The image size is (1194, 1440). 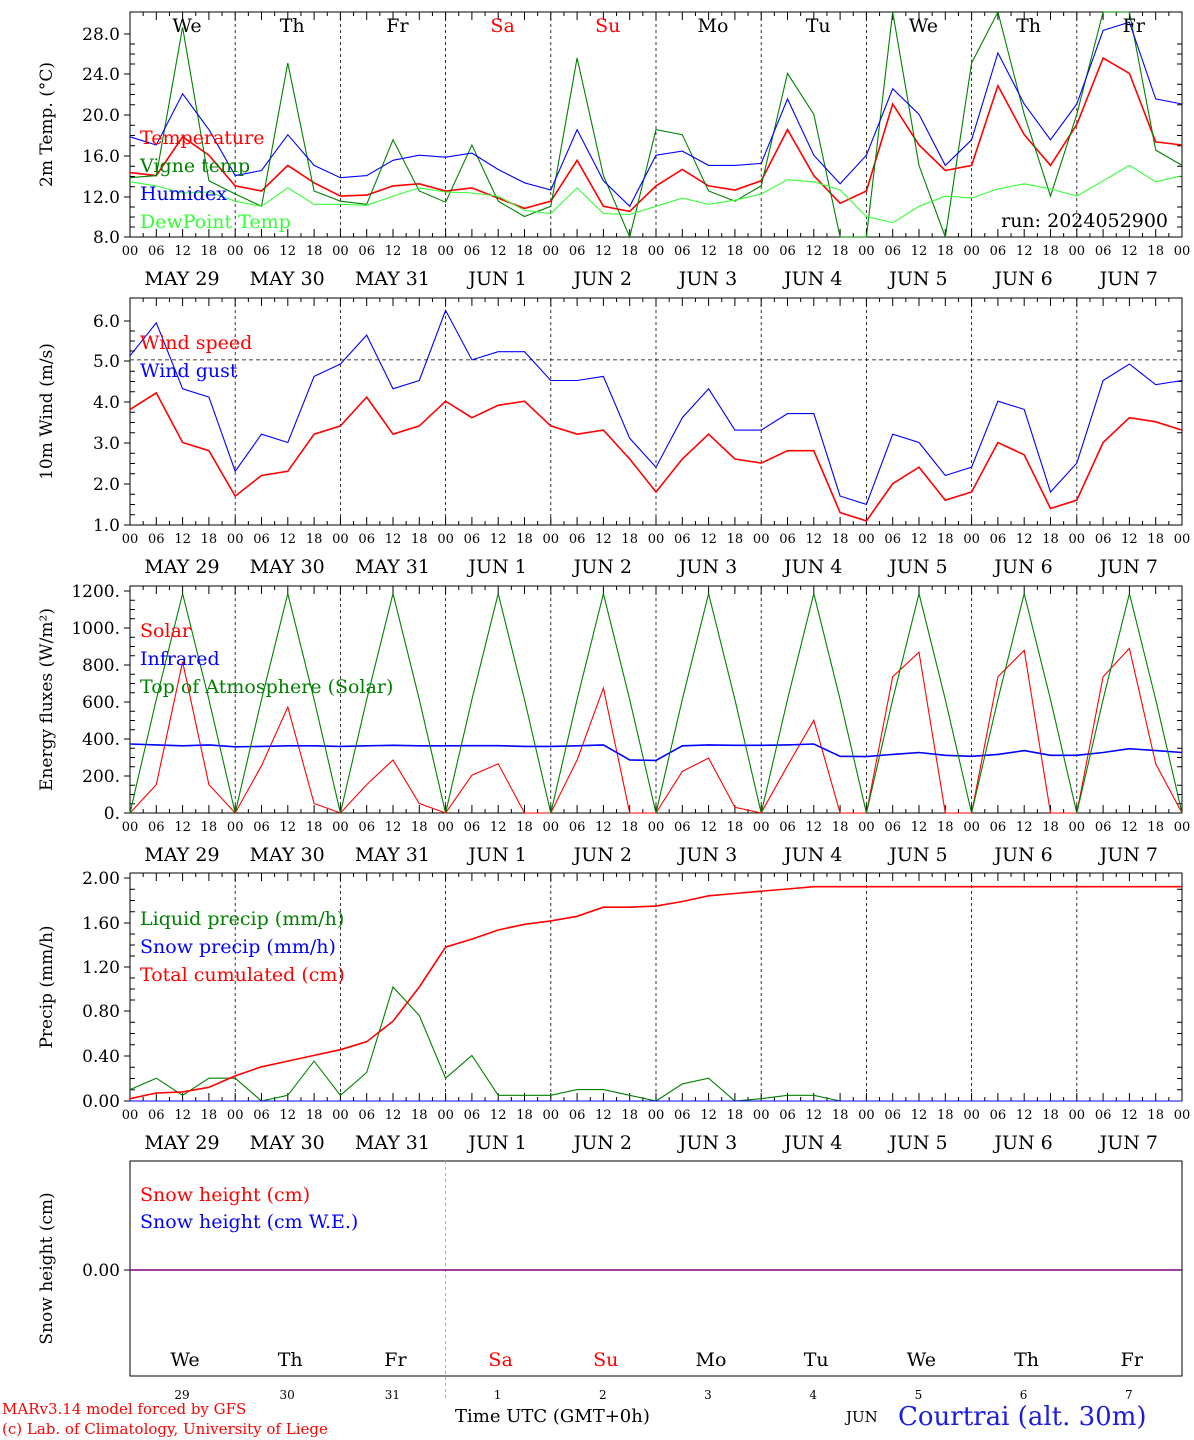 What do you see at coordinates (603, 1395) in the screenshot?
I see `day-number: 2` at bounding box center [603, 1395].